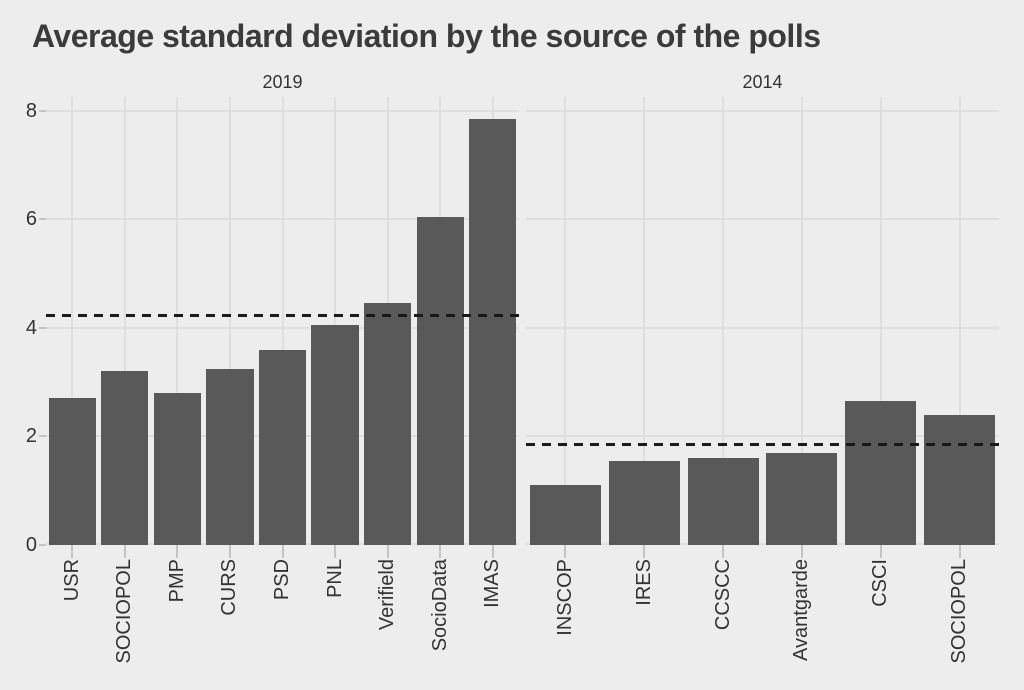 This screenshot has height=690, width=1024. What do you see at coordinates (493, 331) in the screenshot?
I see `bar-IMAS` at bounding box center [493, 331].